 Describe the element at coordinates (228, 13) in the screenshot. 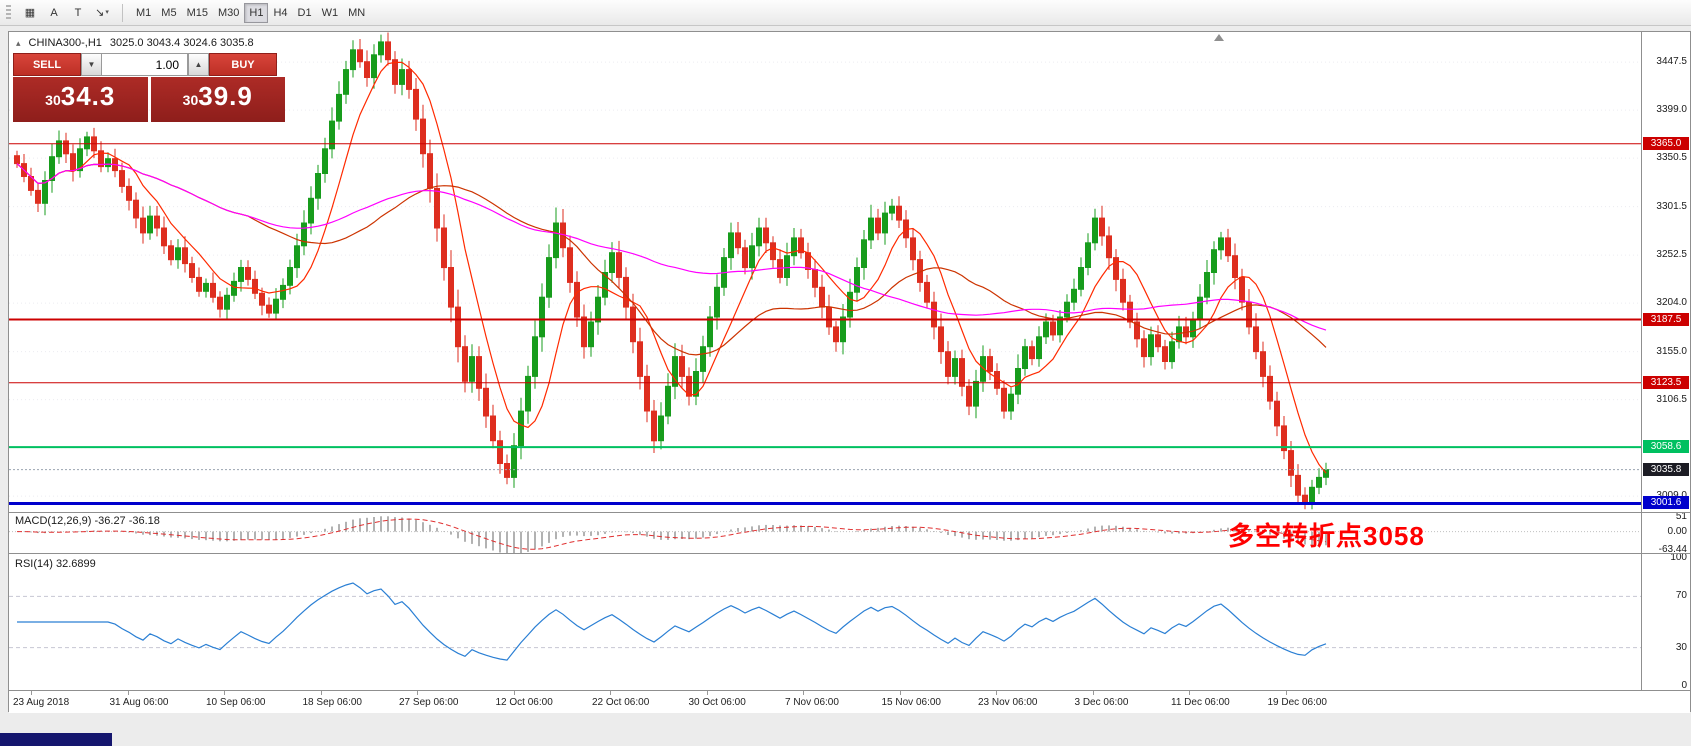

I see `timeframe-m30: M30` at that location.